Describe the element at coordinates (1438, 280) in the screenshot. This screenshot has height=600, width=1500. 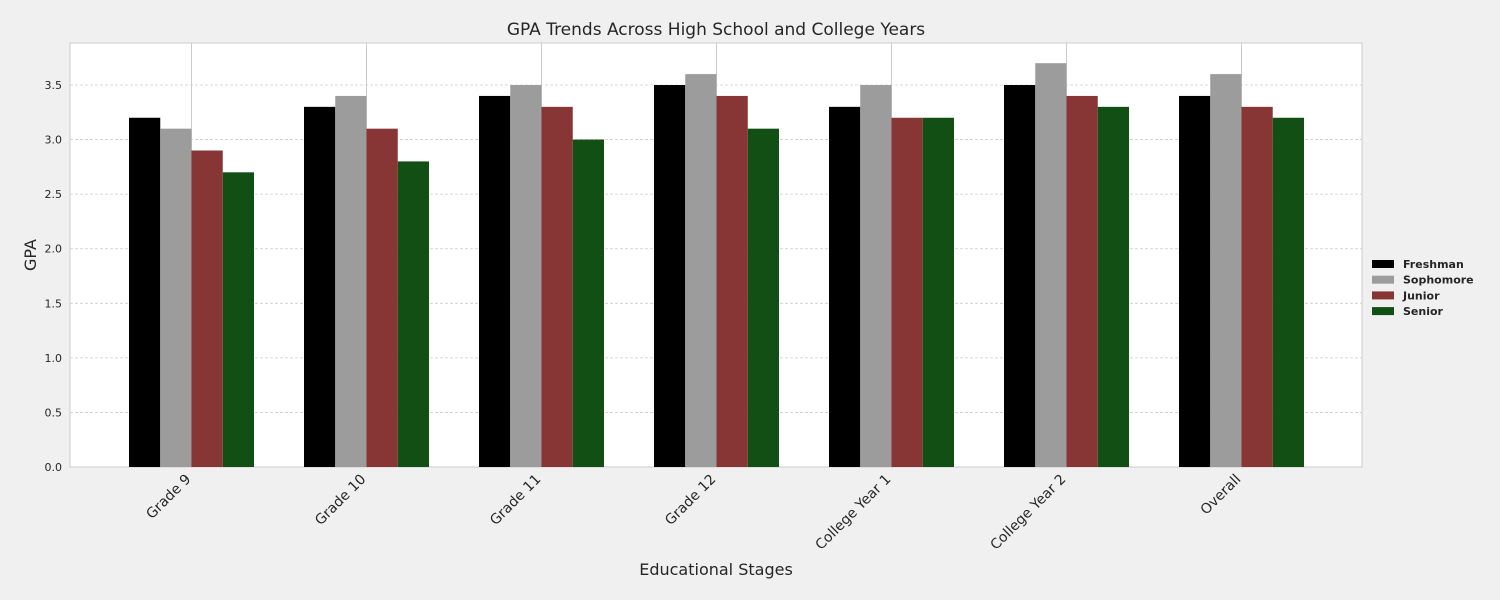
I see `legend-label-sophomore: Sophomore` at that location.